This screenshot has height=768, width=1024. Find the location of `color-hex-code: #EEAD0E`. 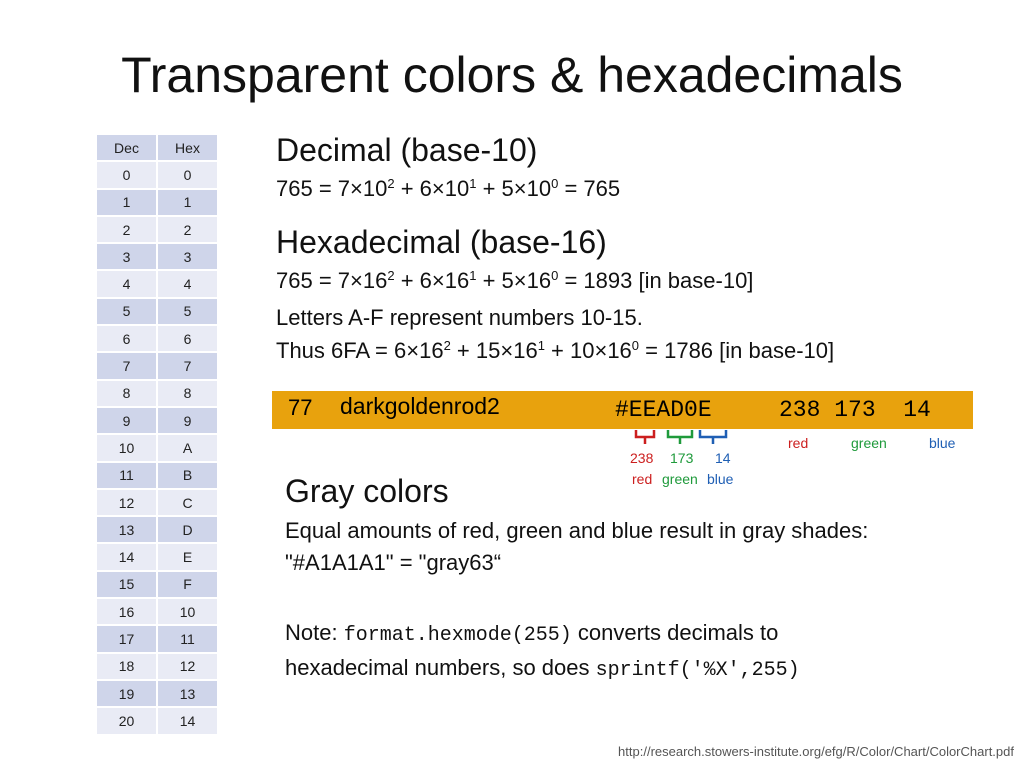

color-hex-code: #EEAD0E is located at coordinates (663, 410).